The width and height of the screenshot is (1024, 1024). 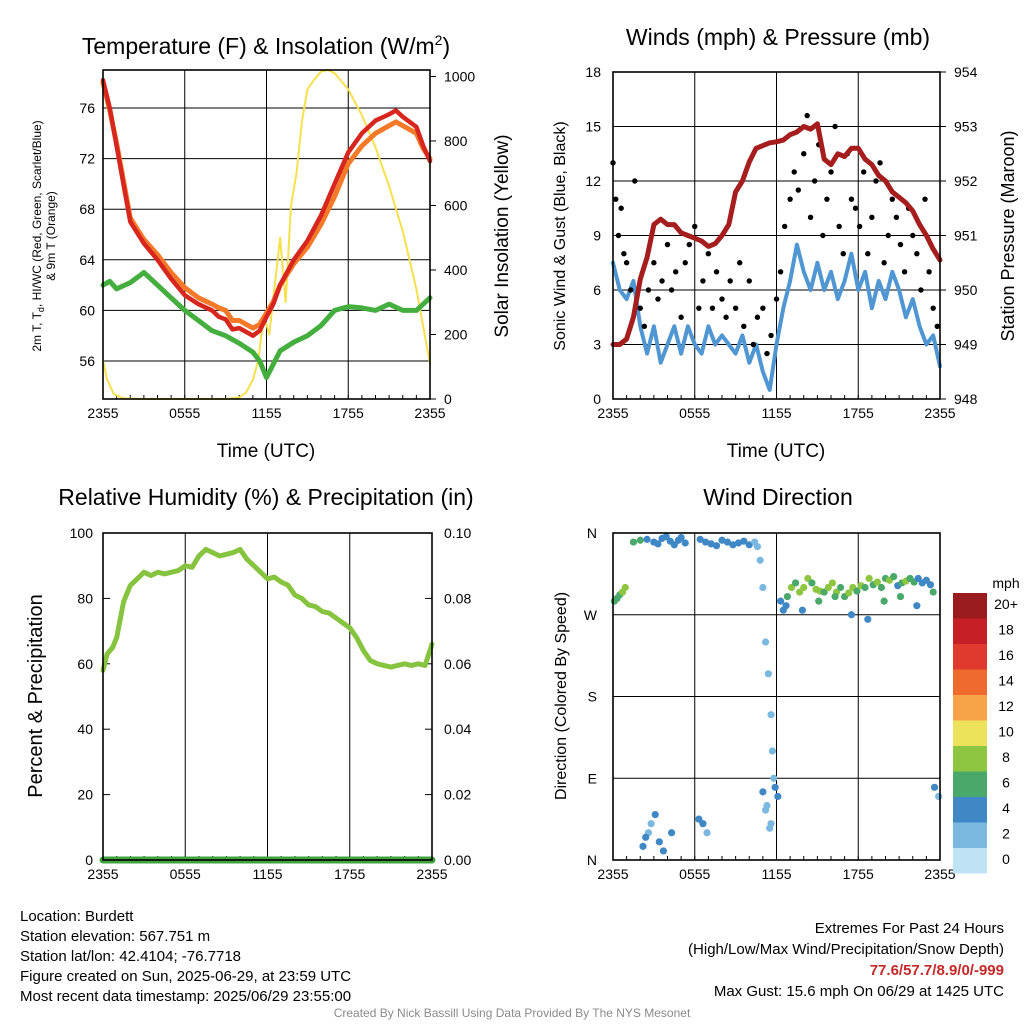 I want to click on y2-tick-label: 948, so click(x=966, y=399).